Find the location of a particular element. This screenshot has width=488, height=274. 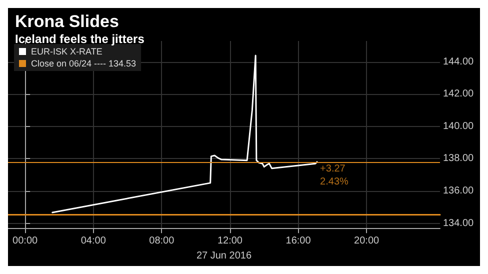

legend-label: EUR-ISK X-RATE is located at coordinates (66, 51).